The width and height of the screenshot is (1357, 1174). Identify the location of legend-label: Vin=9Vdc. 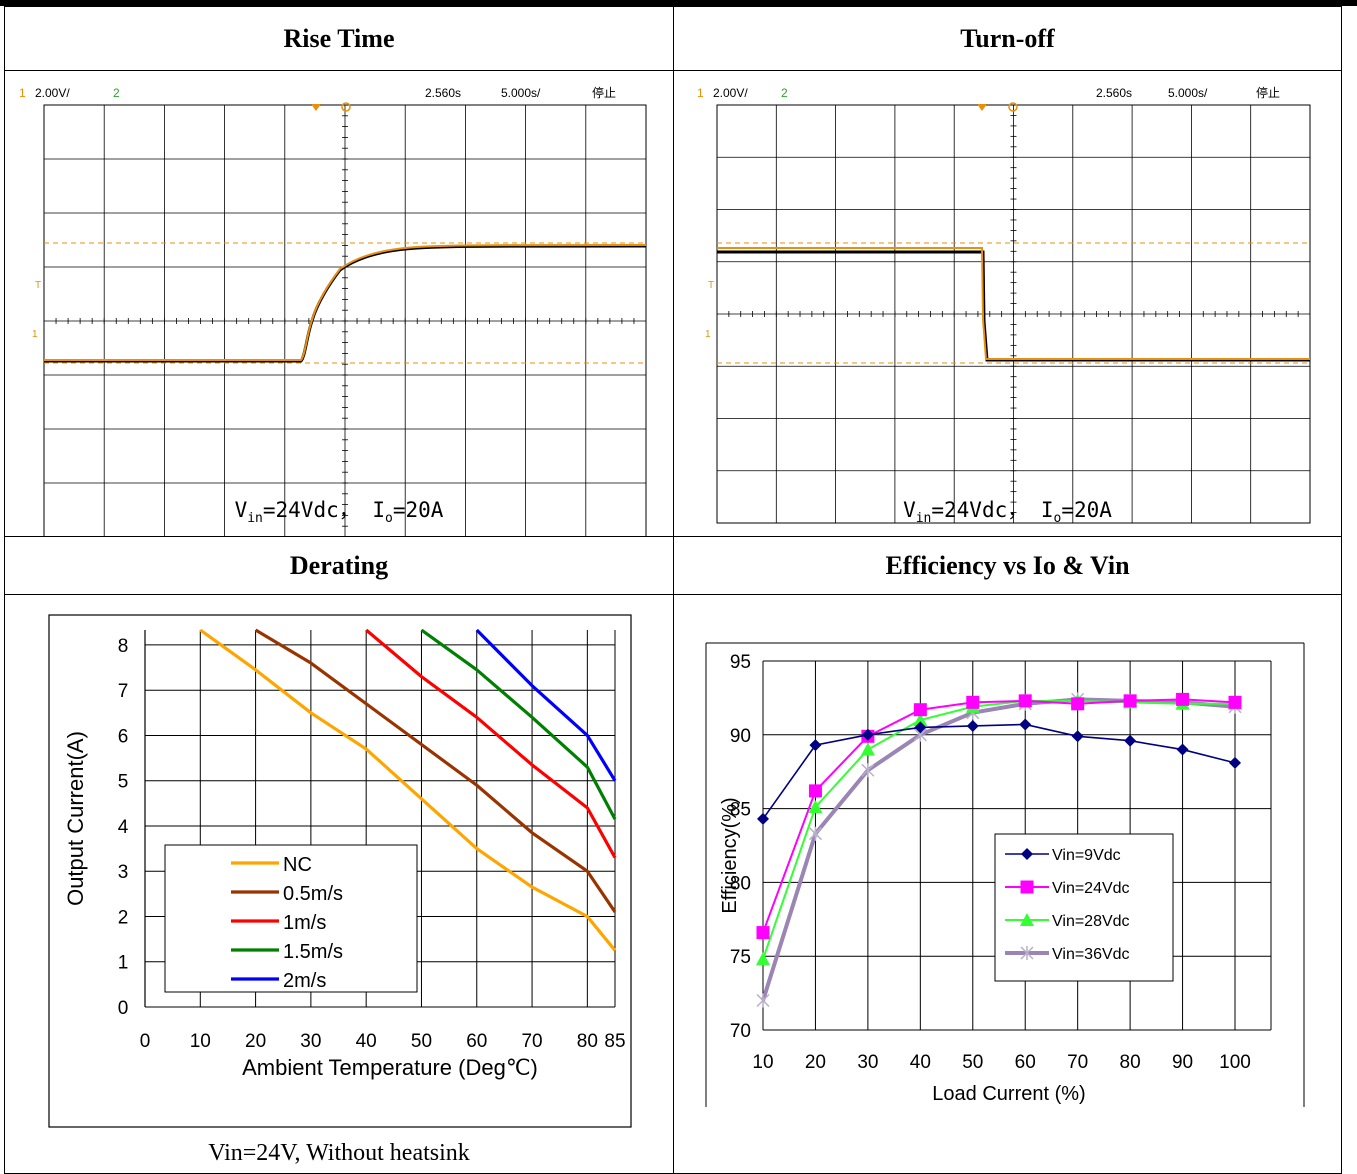
(1086, 855).